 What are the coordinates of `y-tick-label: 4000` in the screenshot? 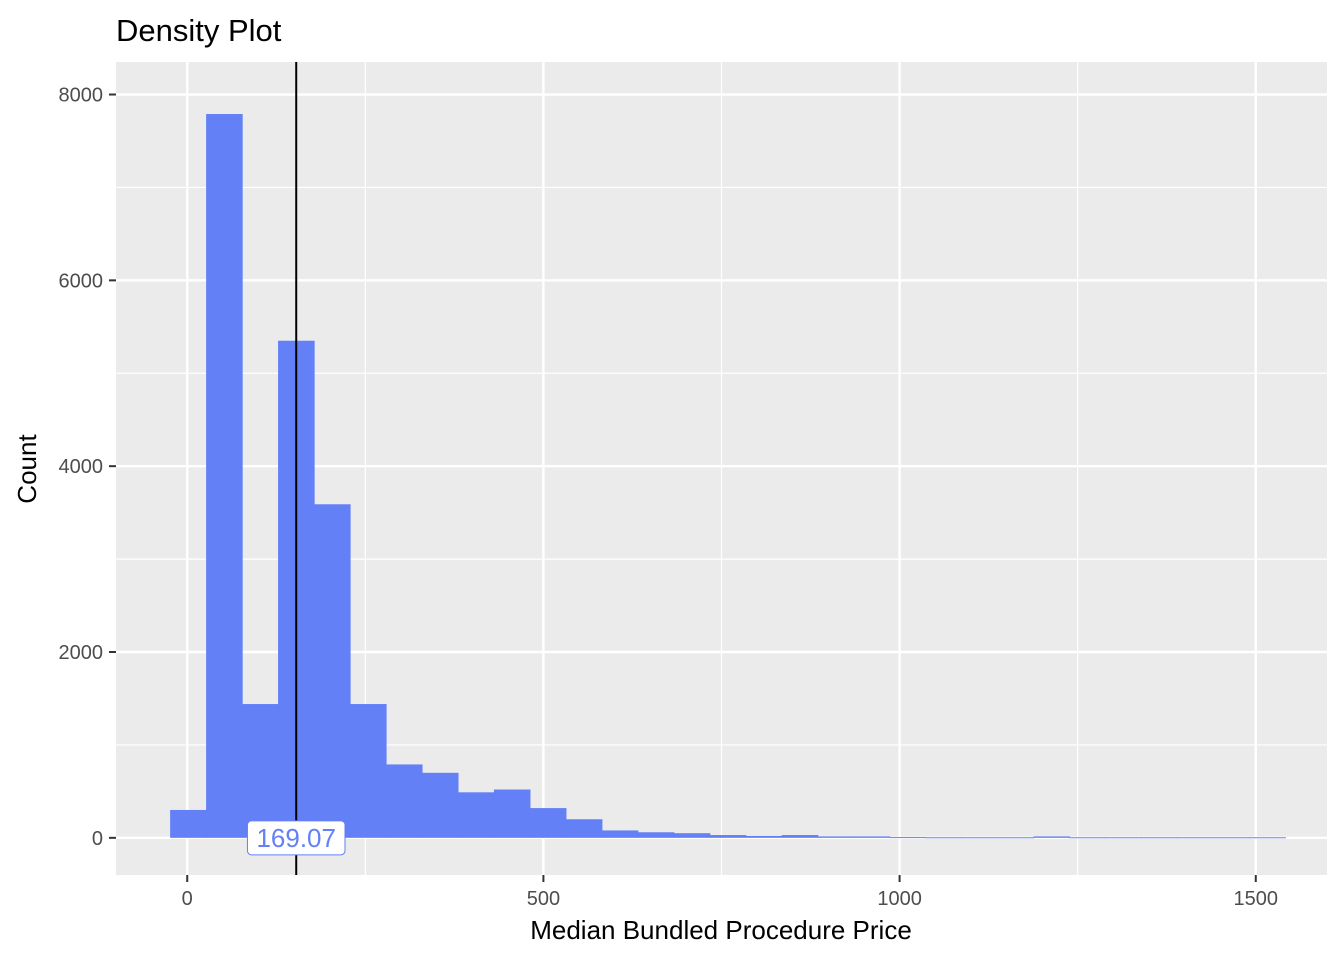 It's located at (81, 467).